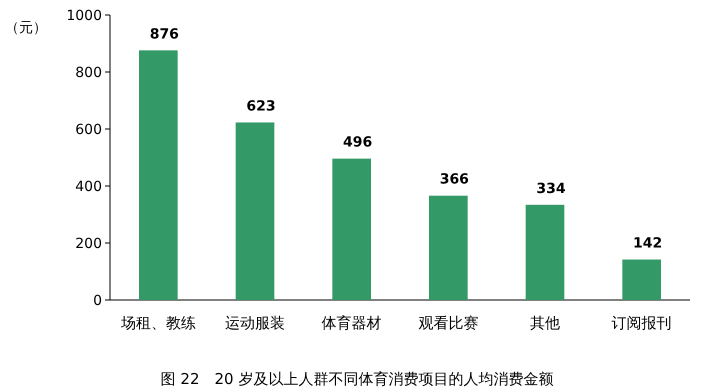 This screenshot has height=392, width=714. What do you see at coordinates (551, 188) in the screenshot?
I see `data-label: 334` at bounding box center [551, 188].